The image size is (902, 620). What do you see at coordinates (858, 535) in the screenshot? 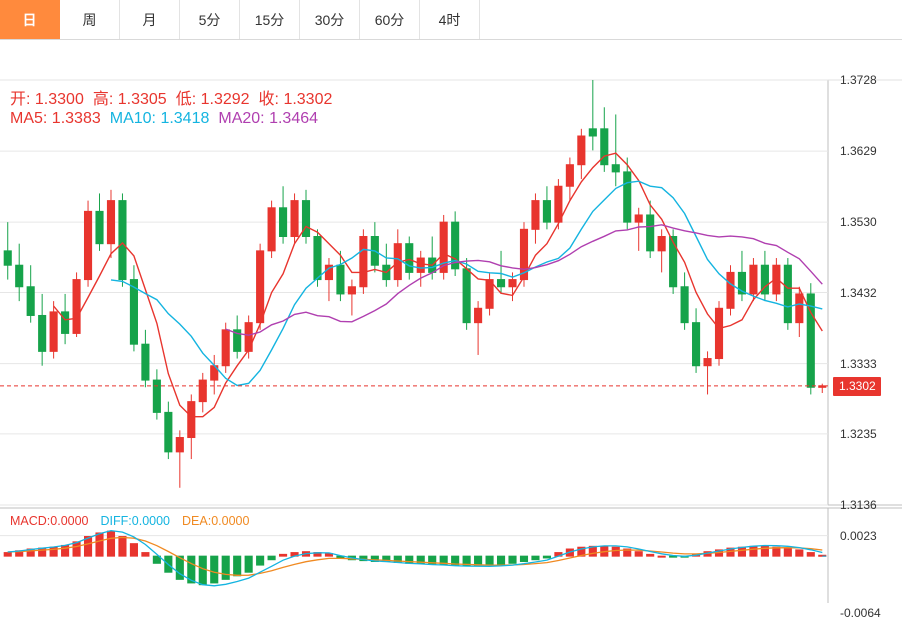
I see `macd-axis-tick: 0.0023` at bounding box center [858, 535].